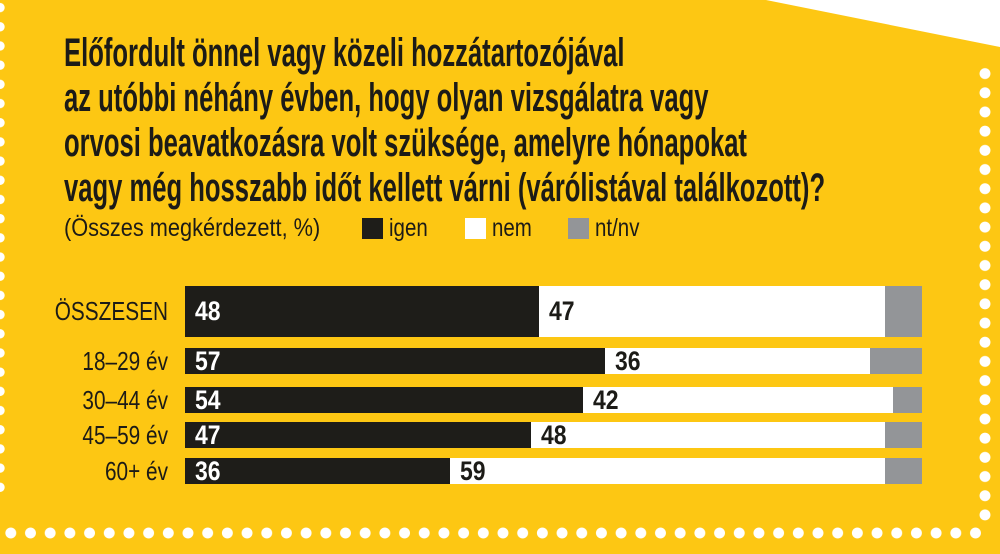 Image resolution: width=1000 pixels, height=554 pixels. What do you see at coordinates (125, 399) in the screenshot?
I see `category-label: 30–44 év` at bounding box center [125, 399].